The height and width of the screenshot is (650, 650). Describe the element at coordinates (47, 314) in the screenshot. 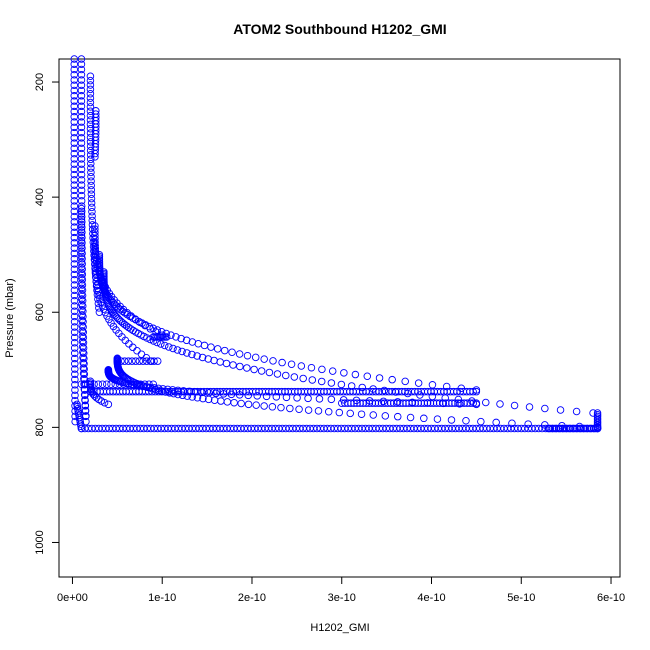

I see `y-axis: 200 400 600 800 1000` at that location.